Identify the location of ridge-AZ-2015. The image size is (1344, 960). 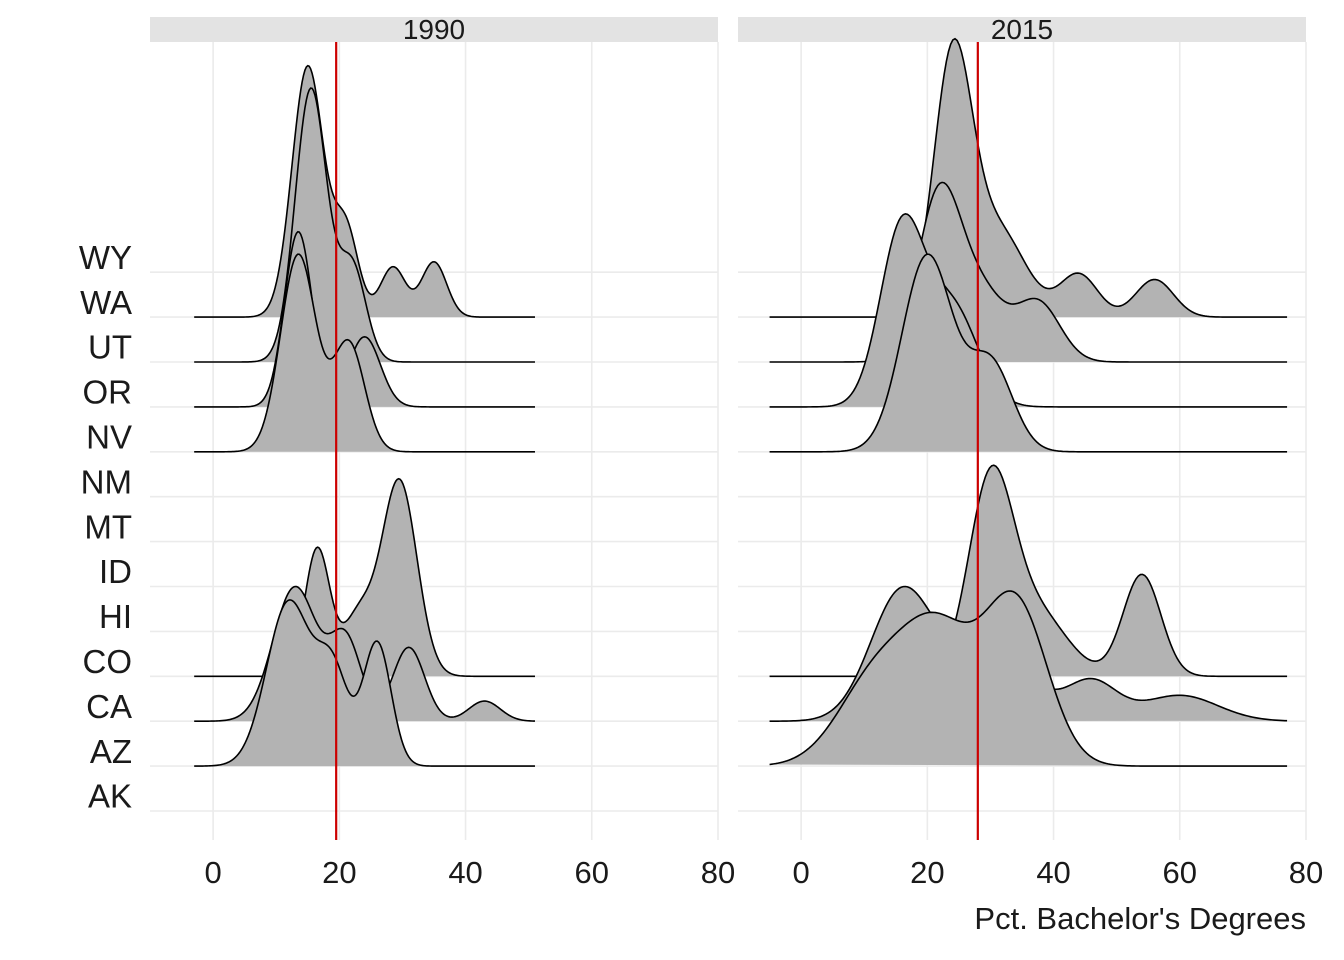
(1028, 678).